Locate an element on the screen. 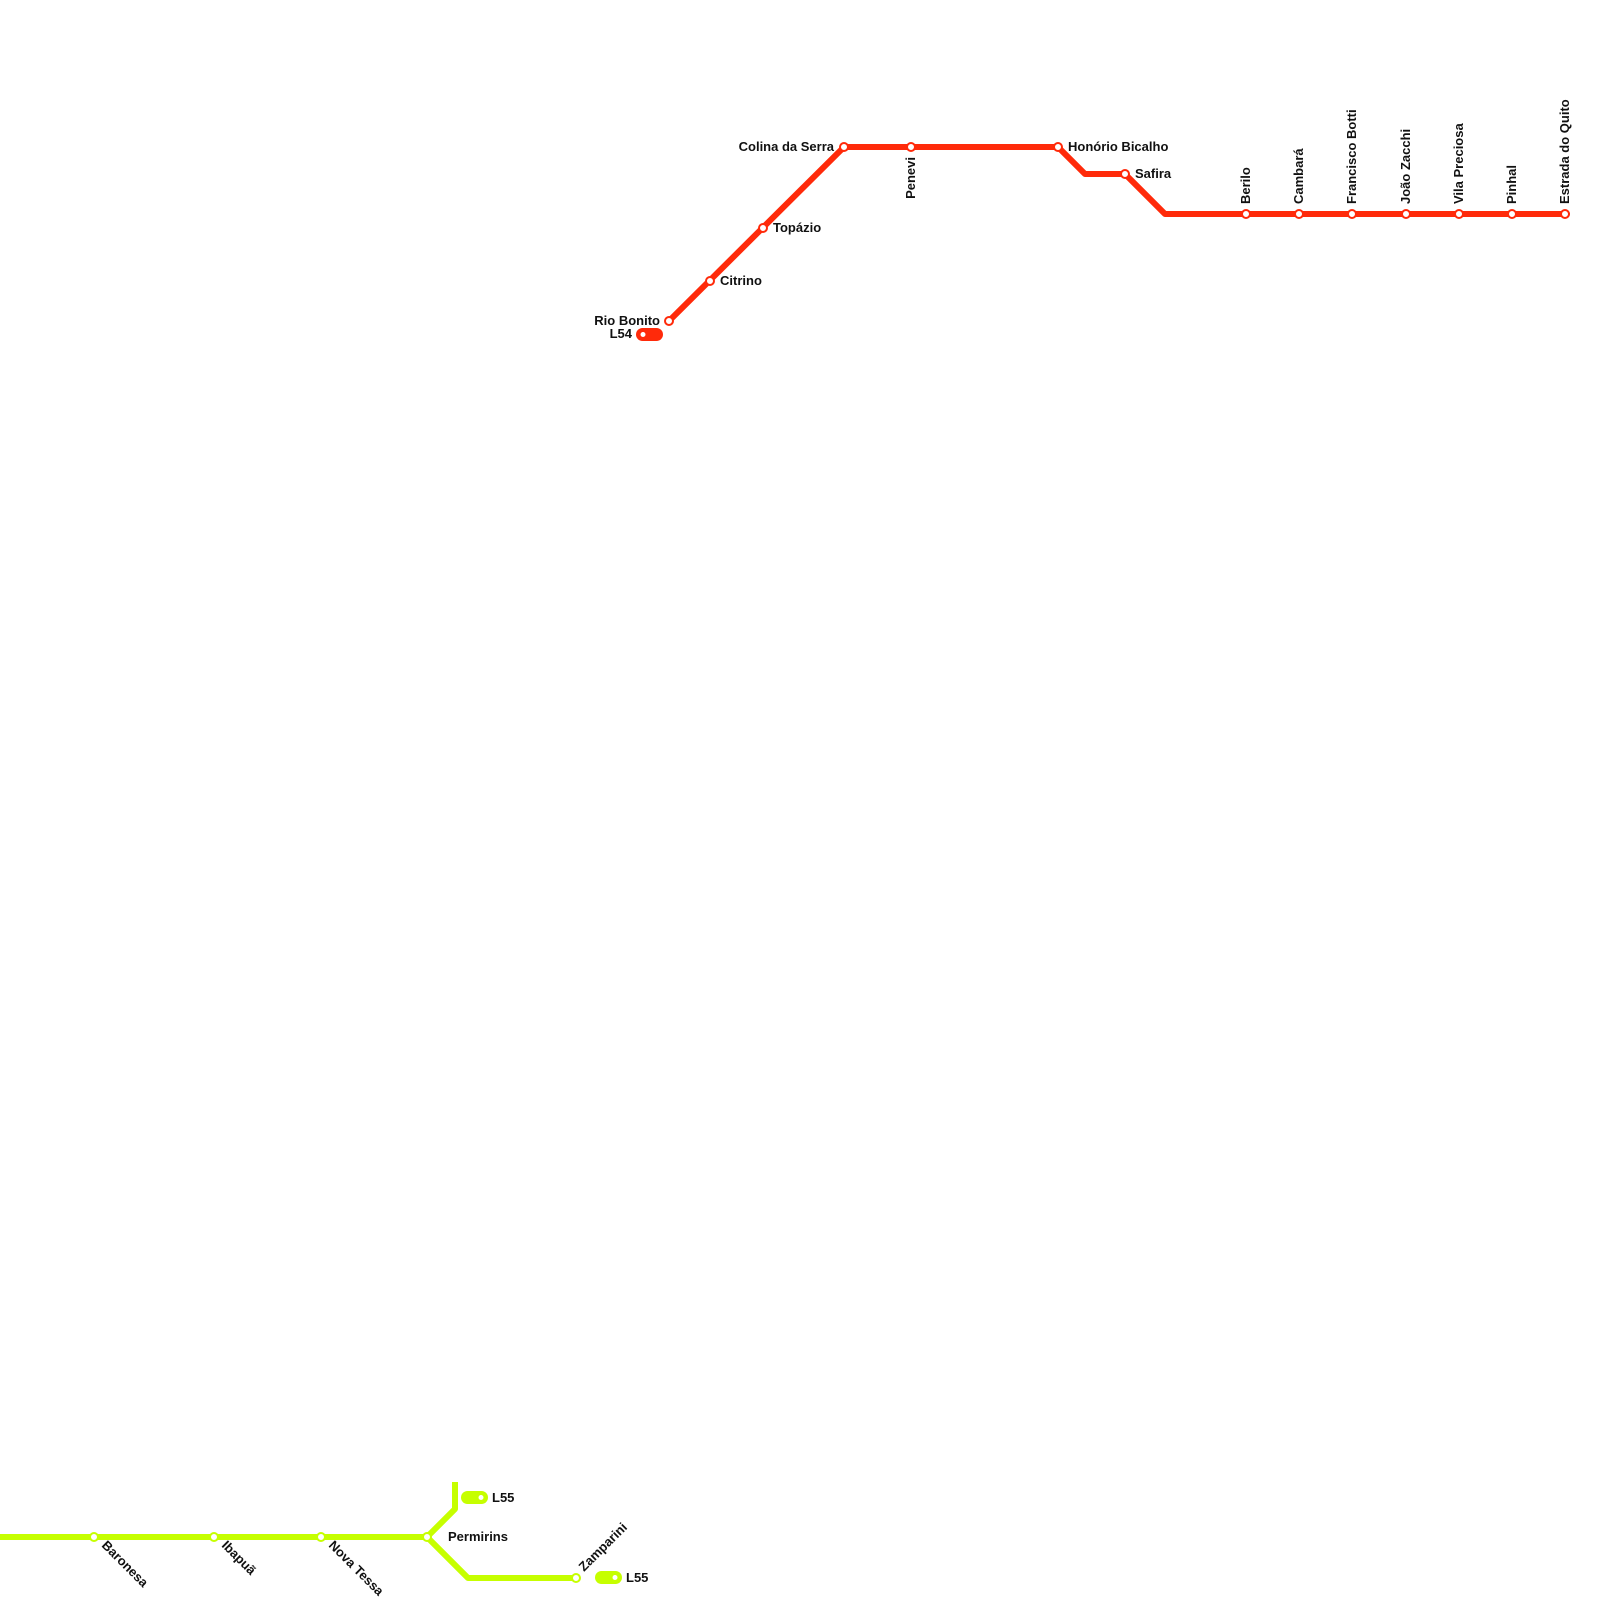 This screenshot has width=1600, height=1600. station-rio-bonito: Rio Bonito is located at coordinates (634, 320).